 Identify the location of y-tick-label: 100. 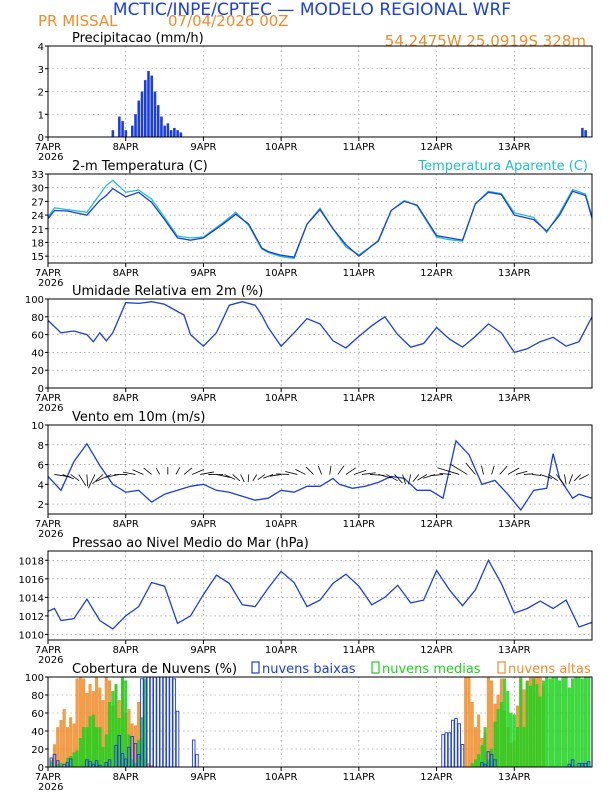
(34, 300).